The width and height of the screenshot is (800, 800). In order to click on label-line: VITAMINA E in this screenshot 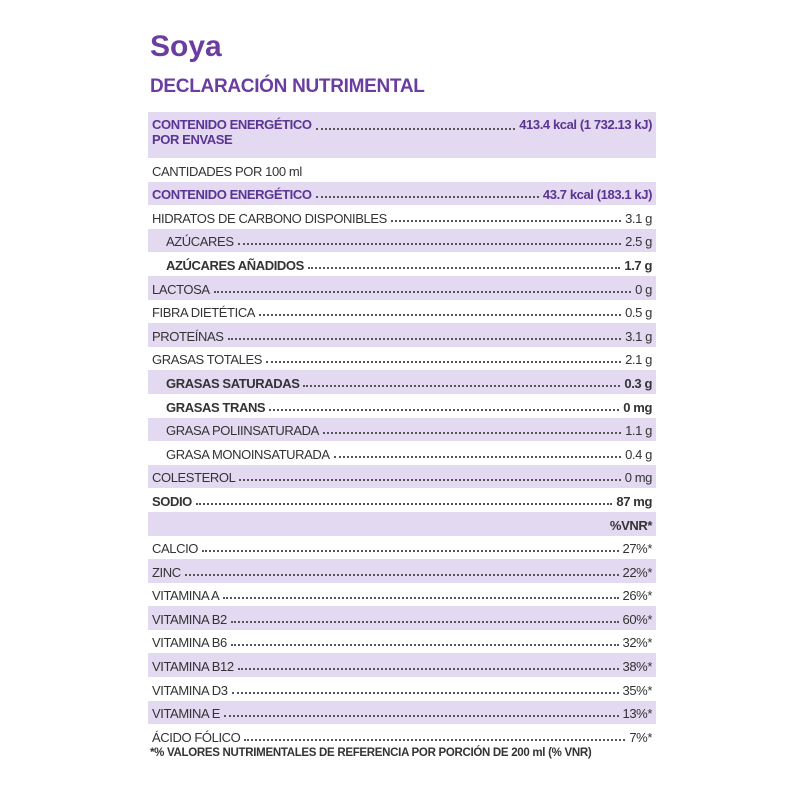, I will do `click(186, 714)`.